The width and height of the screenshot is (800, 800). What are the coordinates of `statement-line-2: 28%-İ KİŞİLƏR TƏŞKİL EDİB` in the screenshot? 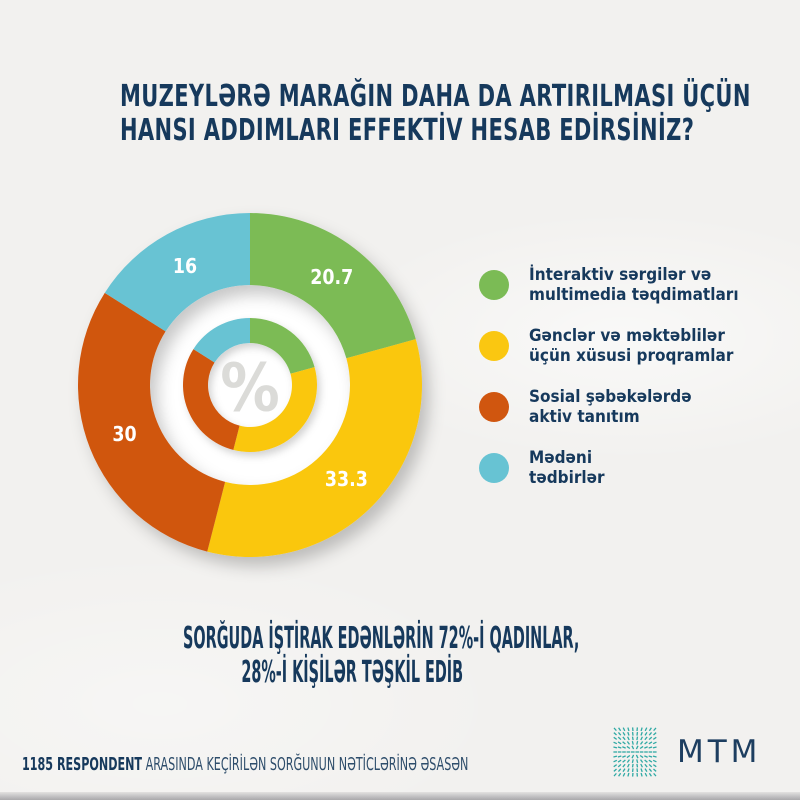 It's located at (352, 672).